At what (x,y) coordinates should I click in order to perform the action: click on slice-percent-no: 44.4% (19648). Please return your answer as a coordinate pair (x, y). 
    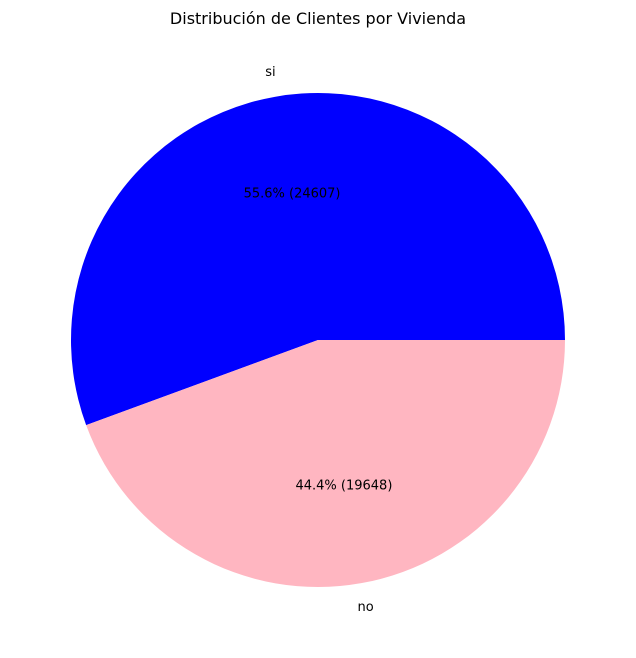
    Looking at the image, I should click on (343, 485).